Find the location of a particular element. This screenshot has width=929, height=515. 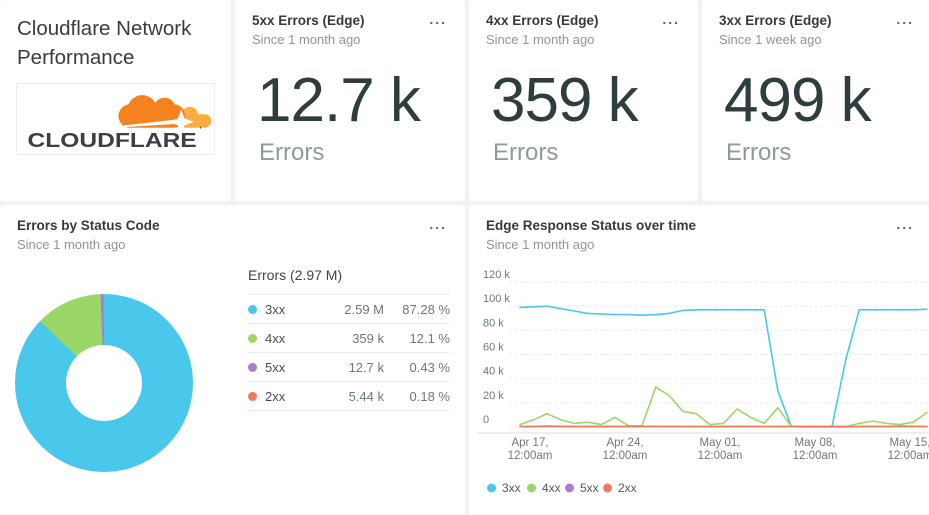

x-axis-tick-label: Apr 17, is located at coordinates (529, 443).